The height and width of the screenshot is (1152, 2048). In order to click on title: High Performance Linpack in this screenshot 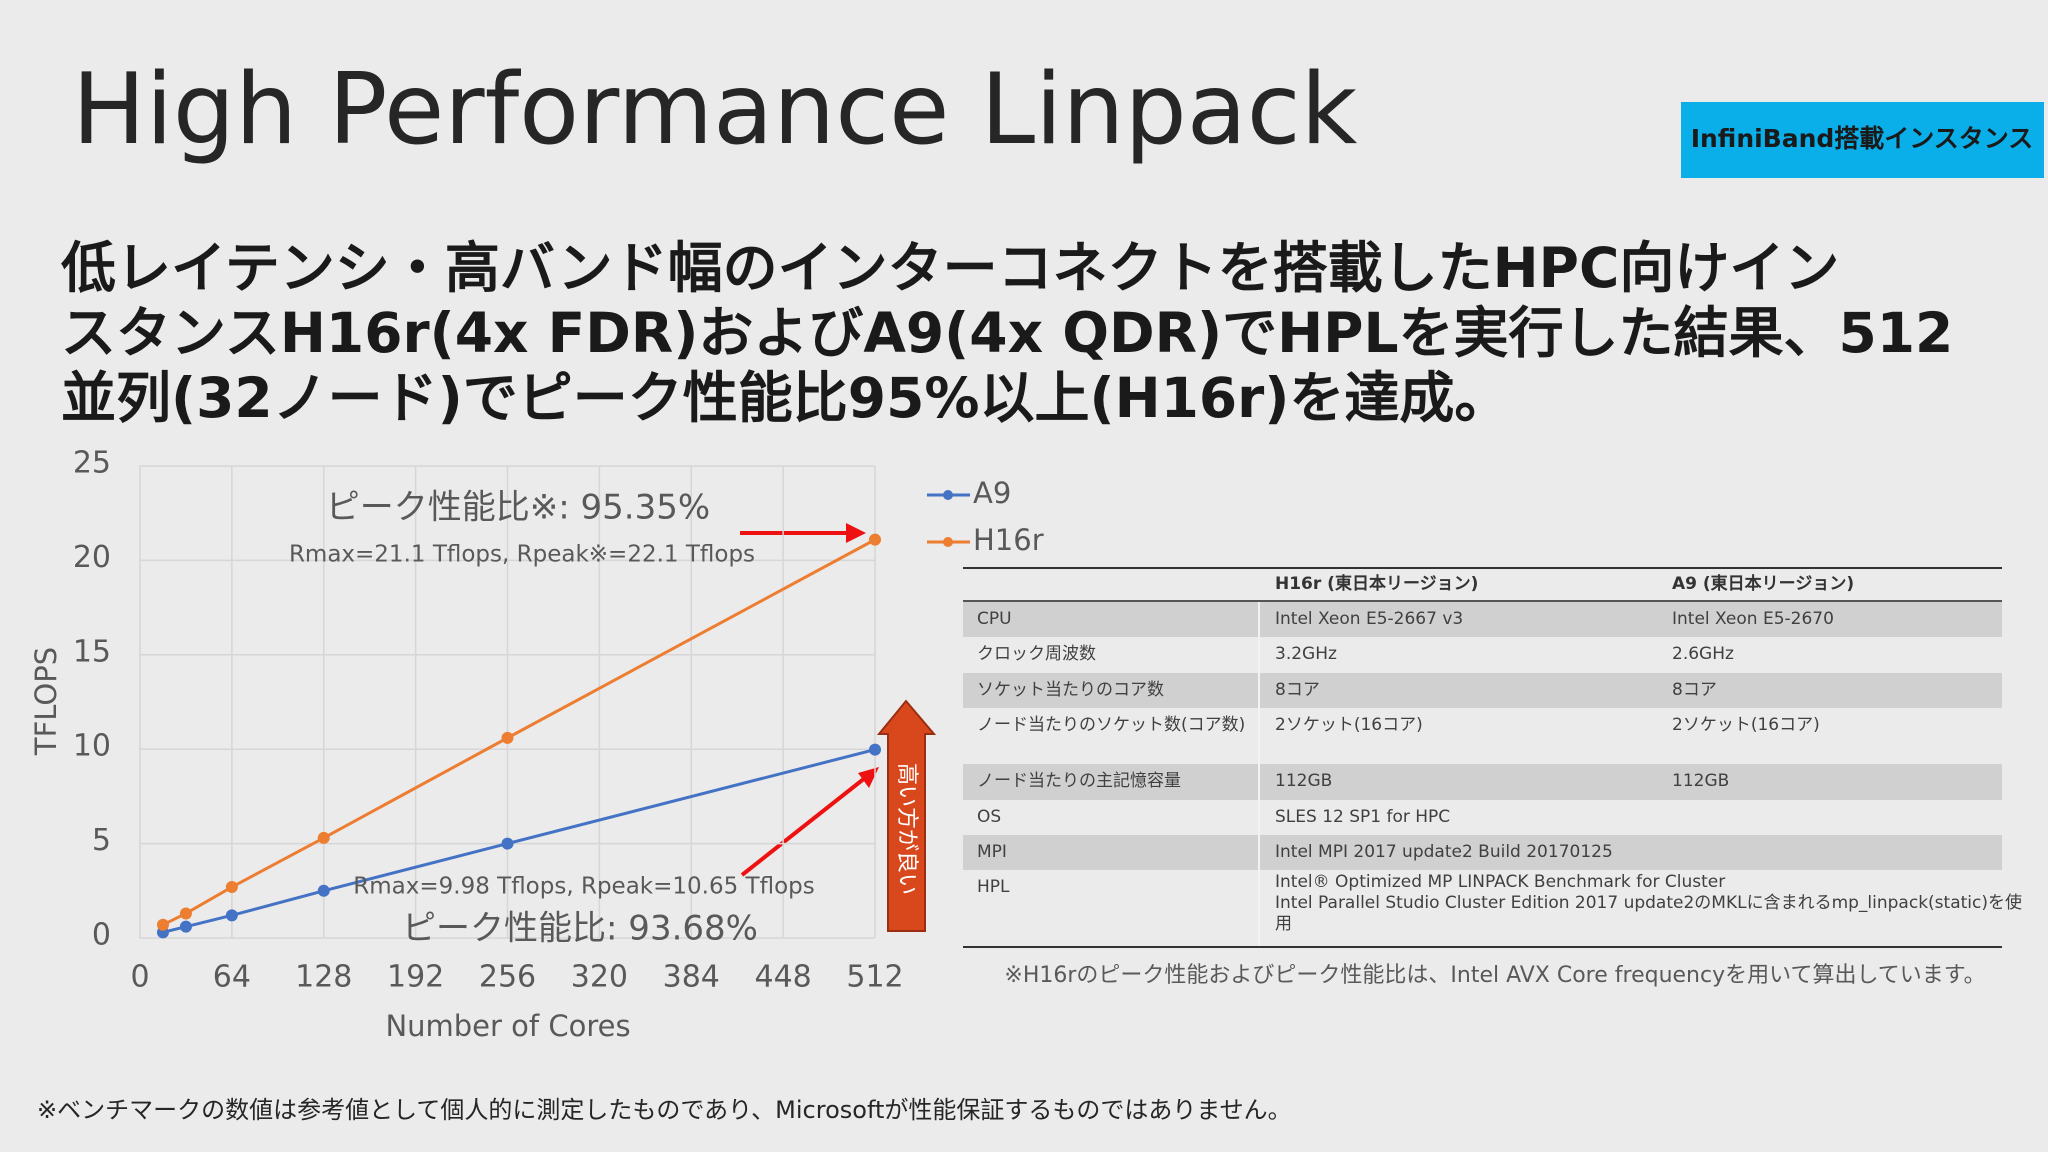, I will do `click(715, 110)`.